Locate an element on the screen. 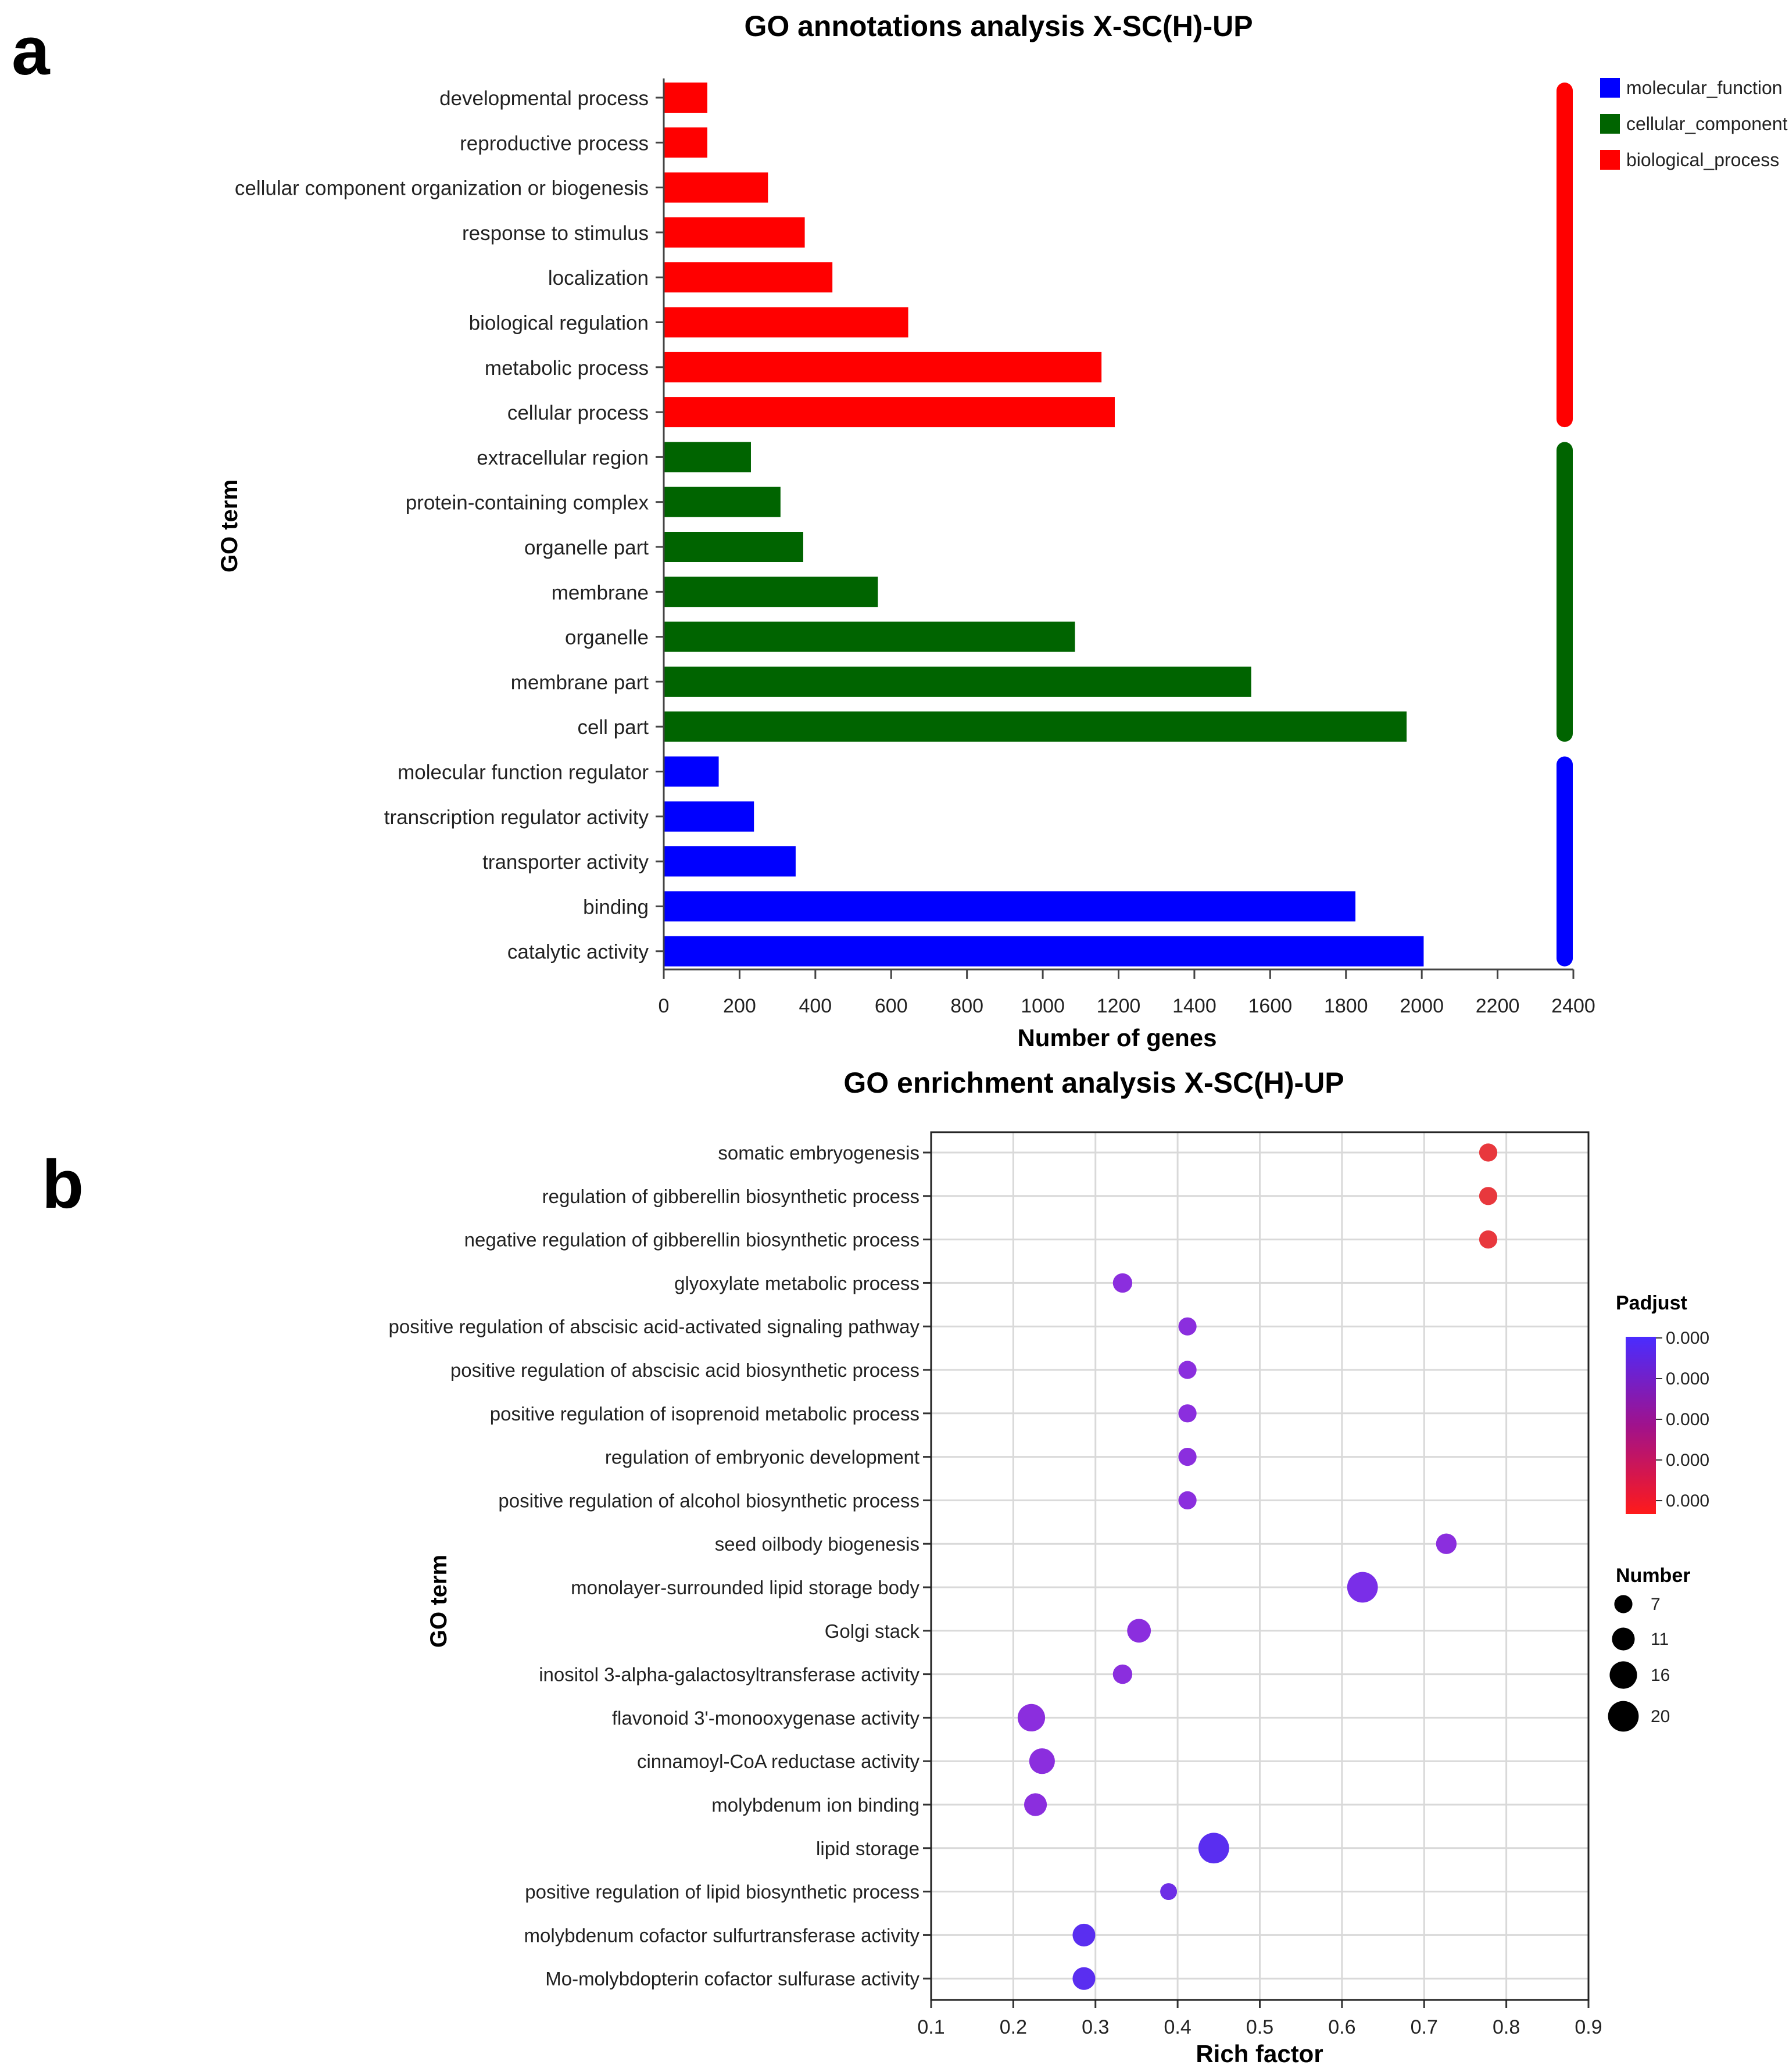 This screenshot has height=2072, width=1789. bar-label: membrane is located at coordinates (600, 593).